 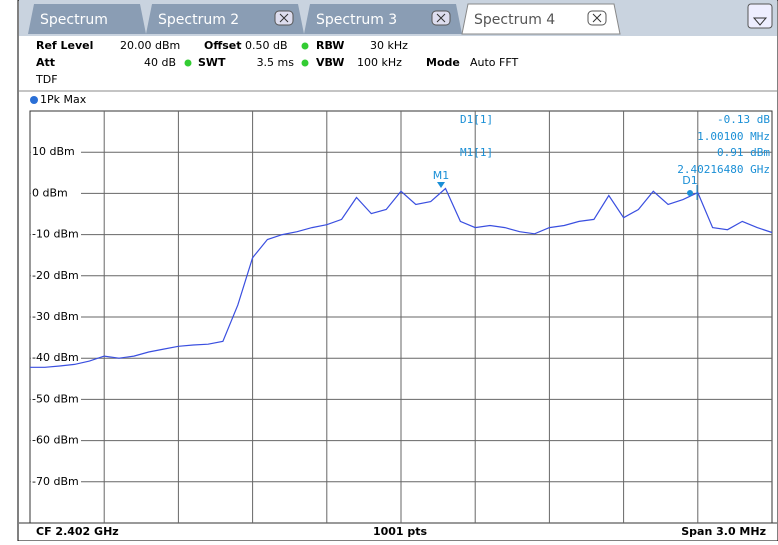 What do you see at coordinates (212, 62) in the screenshot?
I see `label: SWT` at bounding box center [212, 62].